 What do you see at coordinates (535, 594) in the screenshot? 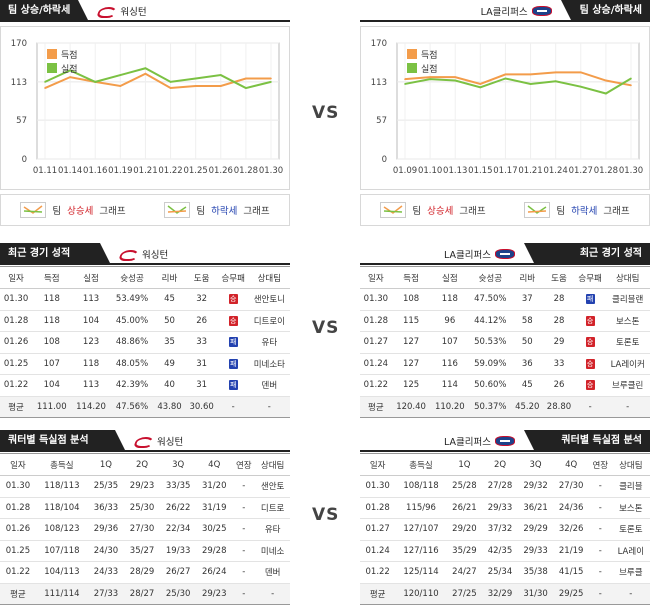
I see `table-cell: 31/30` at bounding box center [535, 594].